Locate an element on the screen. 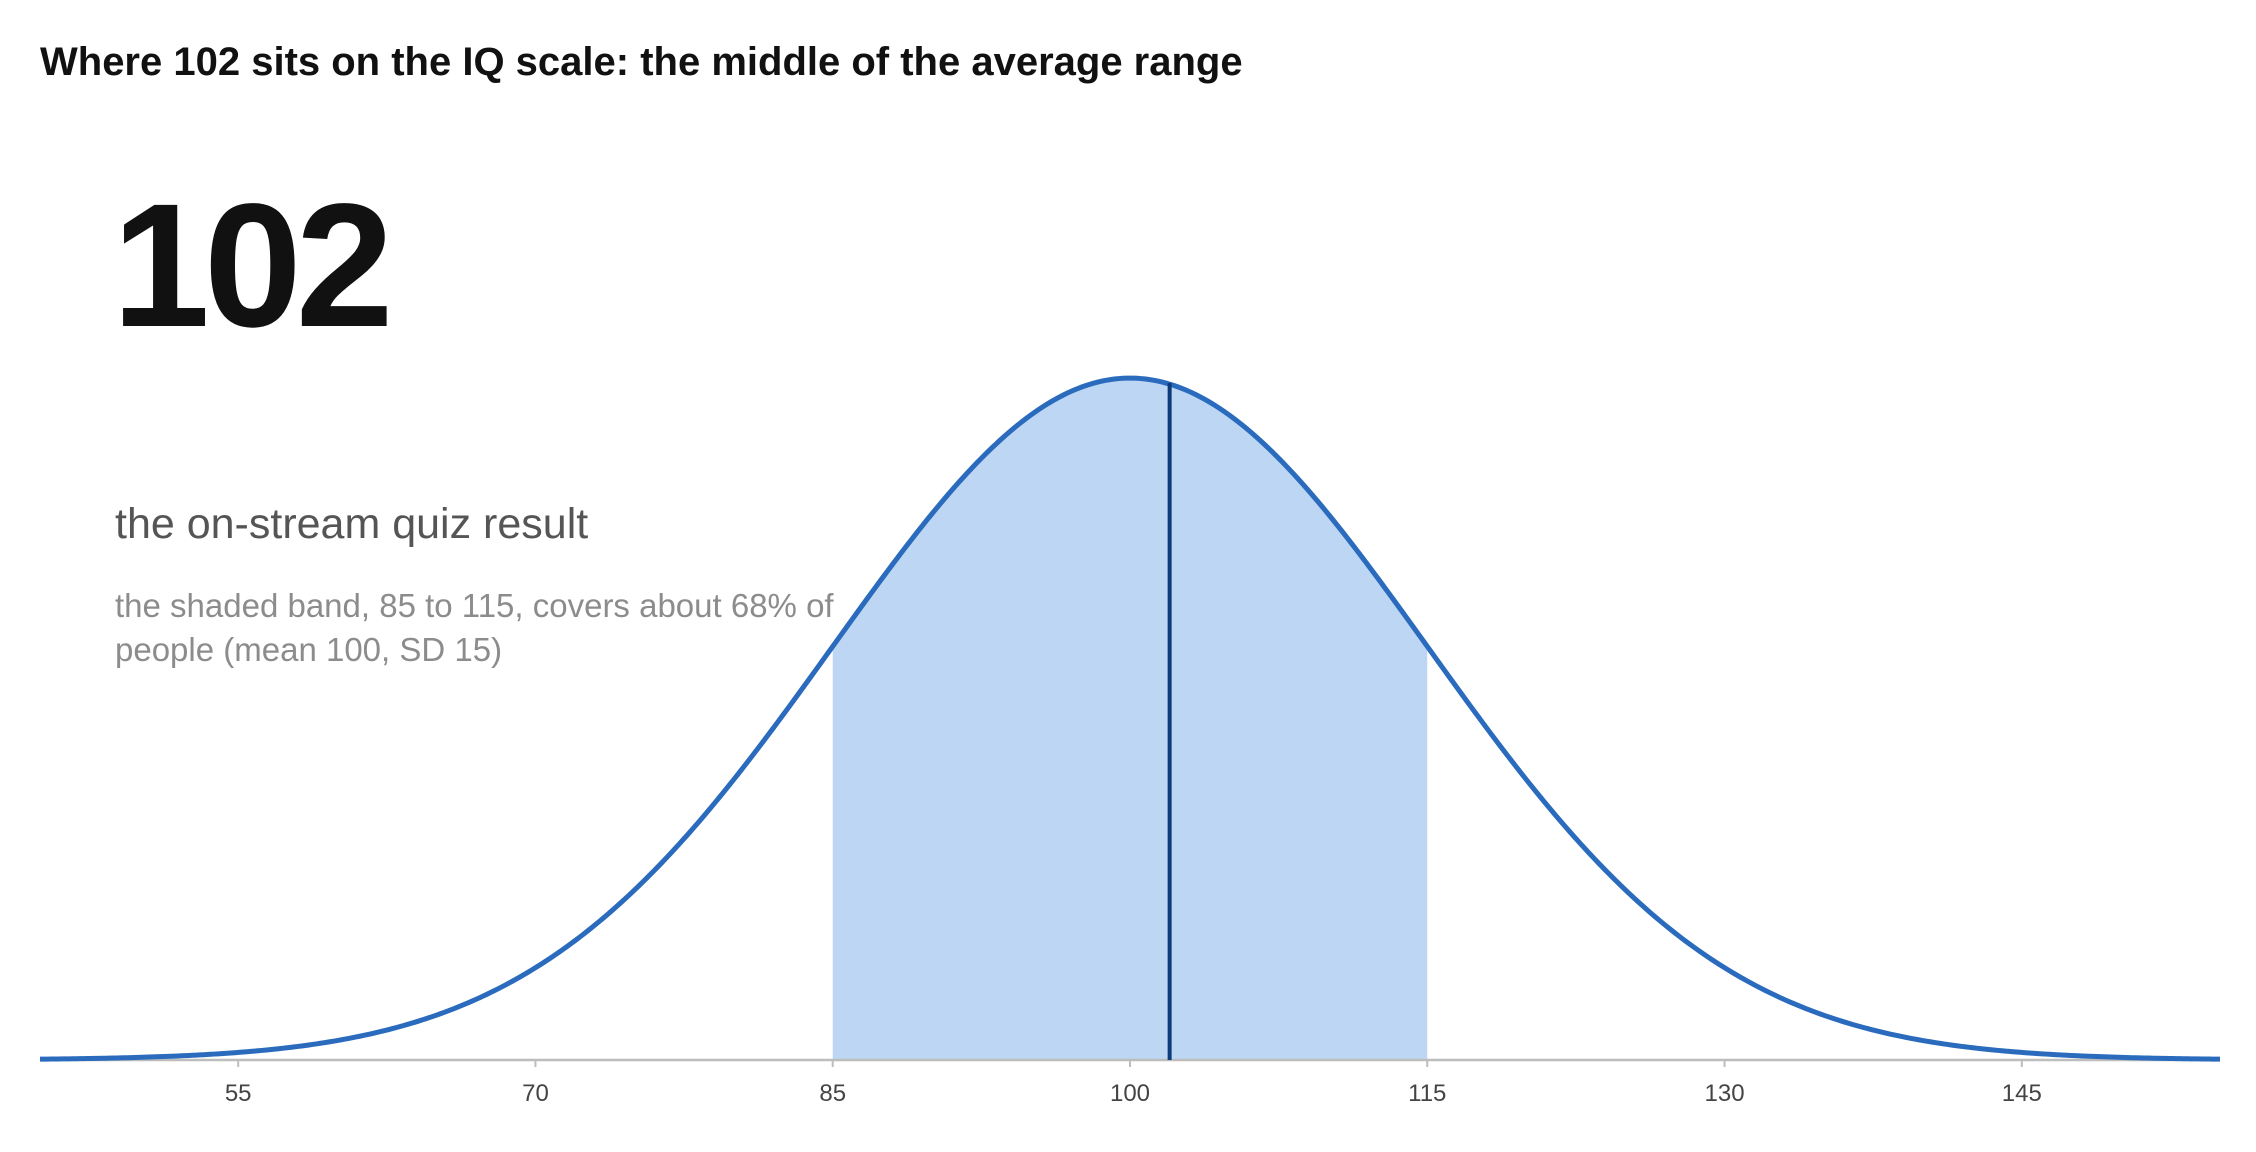  x-tick-label: 55 is located at coordinates (238, 1093).